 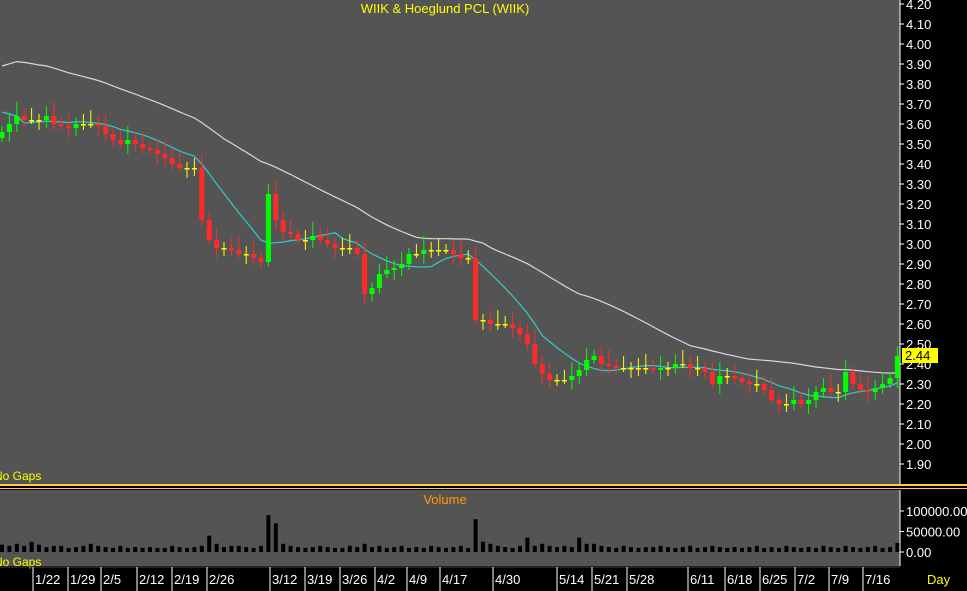 What do you see at coordinates (918, 6) in the screenshot?
I see `y-tick-label: 4.20` at bounding box center [918, 6].